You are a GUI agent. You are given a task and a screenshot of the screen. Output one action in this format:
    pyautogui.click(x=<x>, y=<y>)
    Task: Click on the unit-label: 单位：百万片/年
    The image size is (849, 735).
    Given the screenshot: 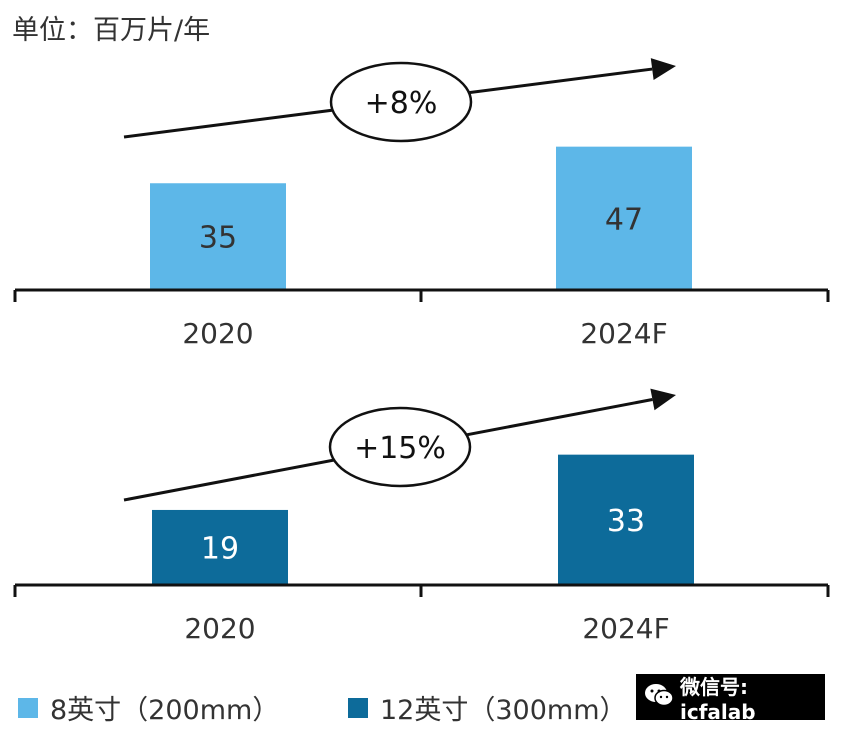 What is the action you would take?
    pyautogui.click(x=111, y=30)
    